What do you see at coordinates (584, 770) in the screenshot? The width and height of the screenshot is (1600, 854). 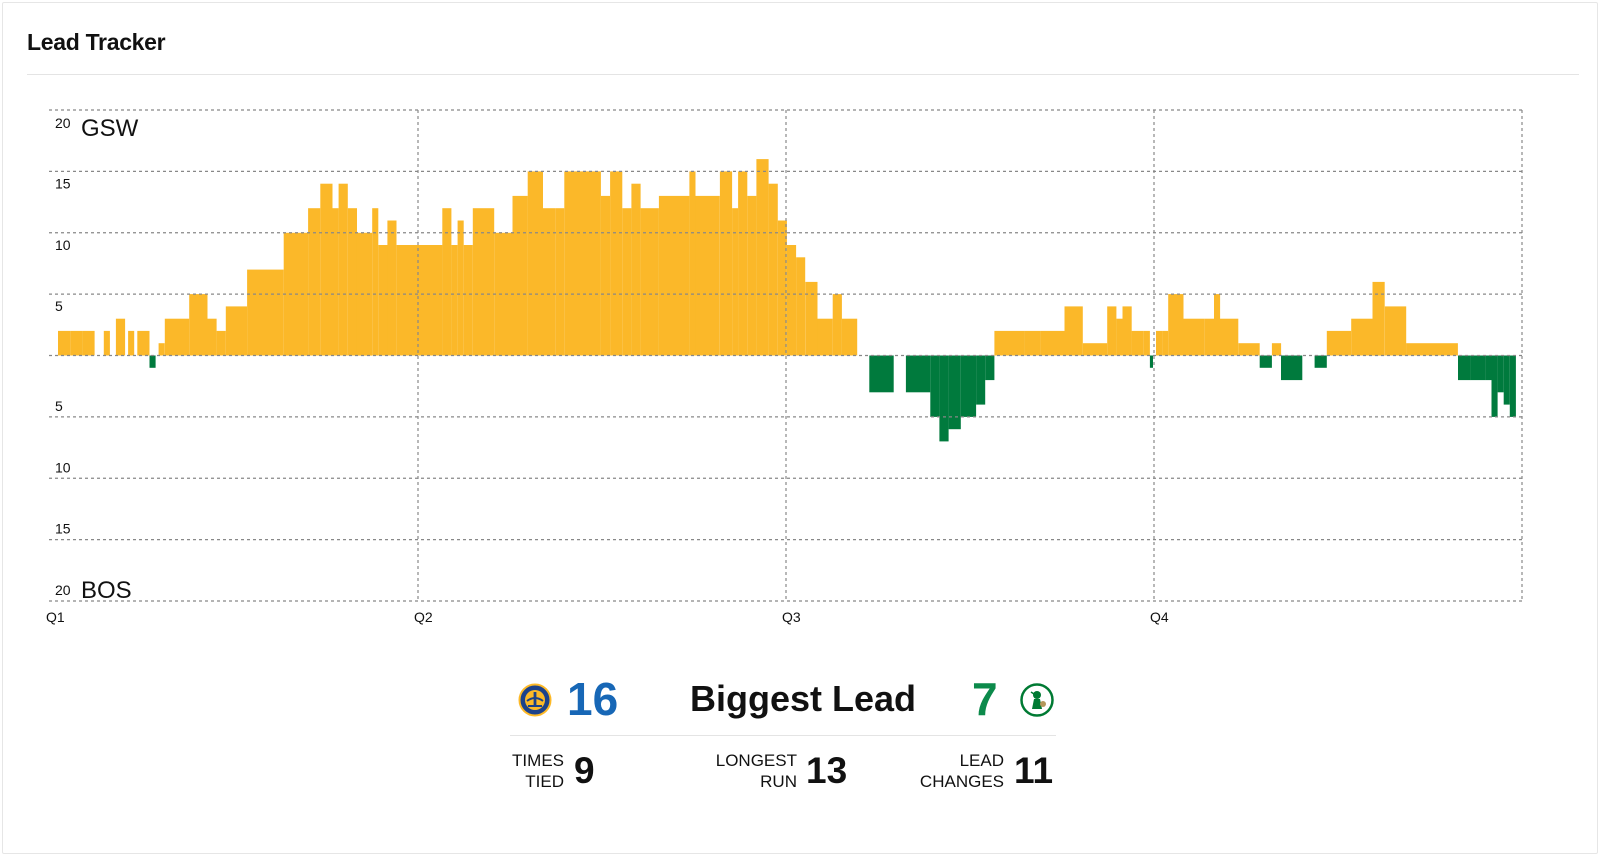 I see `times-tied-value: 9` at bounding box center [584, 770].